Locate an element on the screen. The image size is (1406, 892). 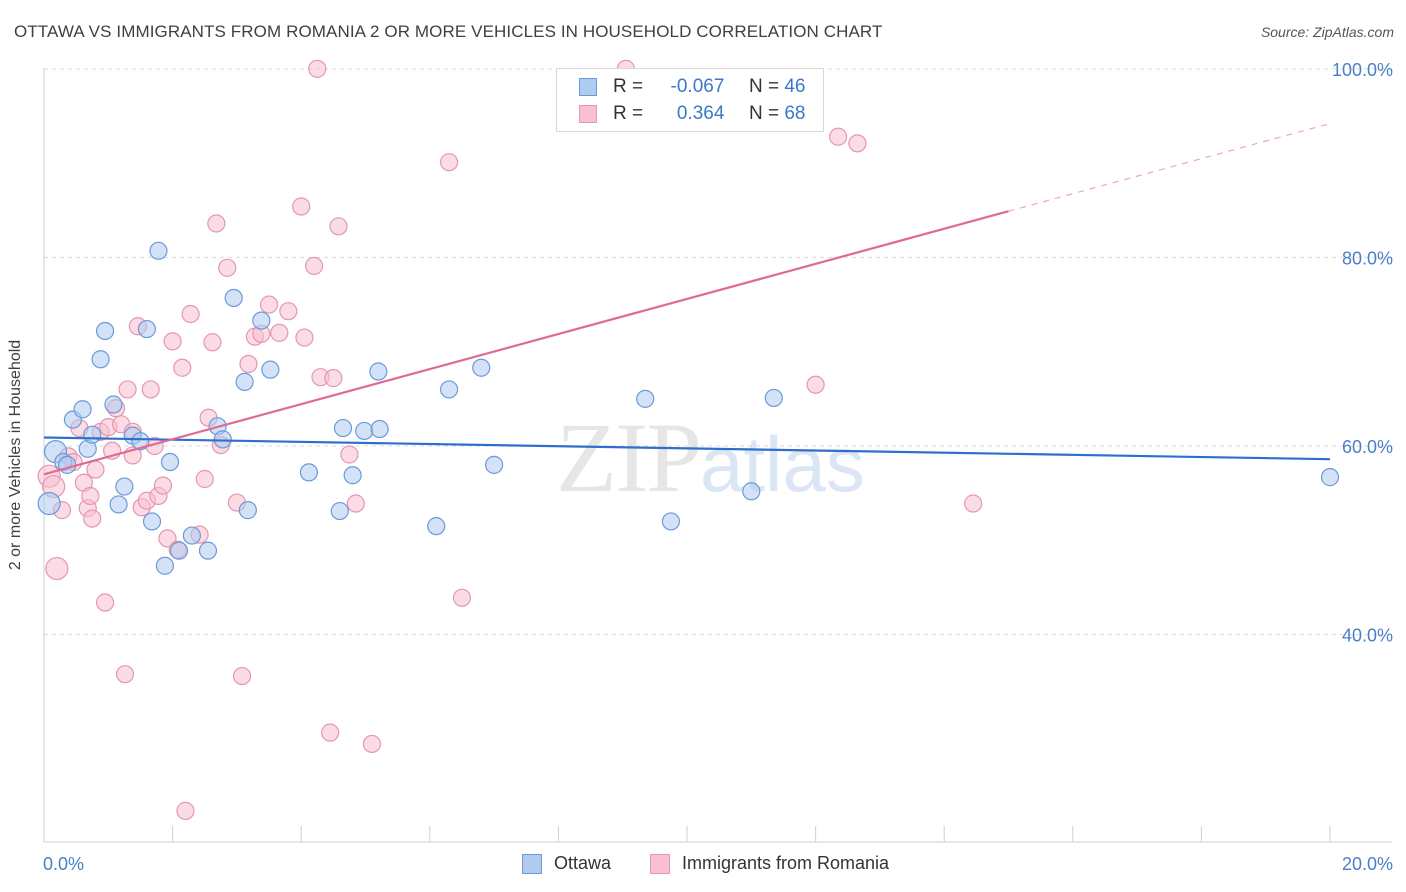
r-value-romania: 0.364 is located at coordinates (700, 113).